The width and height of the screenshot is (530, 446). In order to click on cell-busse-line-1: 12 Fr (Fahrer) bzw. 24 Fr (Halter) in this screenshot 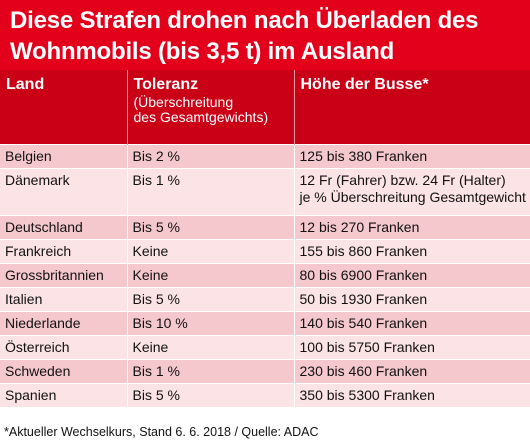, I will do `click(402, 179)`.